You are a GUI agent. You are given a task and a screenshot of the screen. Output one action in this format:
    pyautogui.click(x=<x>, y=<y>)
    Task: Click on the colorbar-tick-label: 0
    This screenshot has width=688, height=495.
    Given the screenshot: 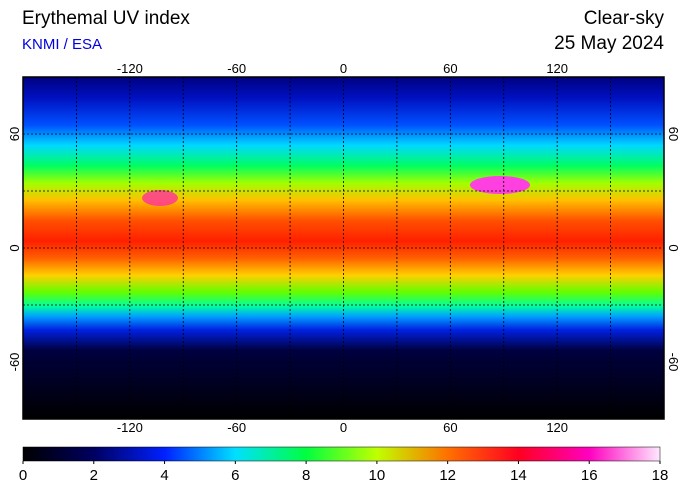 What is the action you would take?
    pyautogui.click(x=23, y=475)
    